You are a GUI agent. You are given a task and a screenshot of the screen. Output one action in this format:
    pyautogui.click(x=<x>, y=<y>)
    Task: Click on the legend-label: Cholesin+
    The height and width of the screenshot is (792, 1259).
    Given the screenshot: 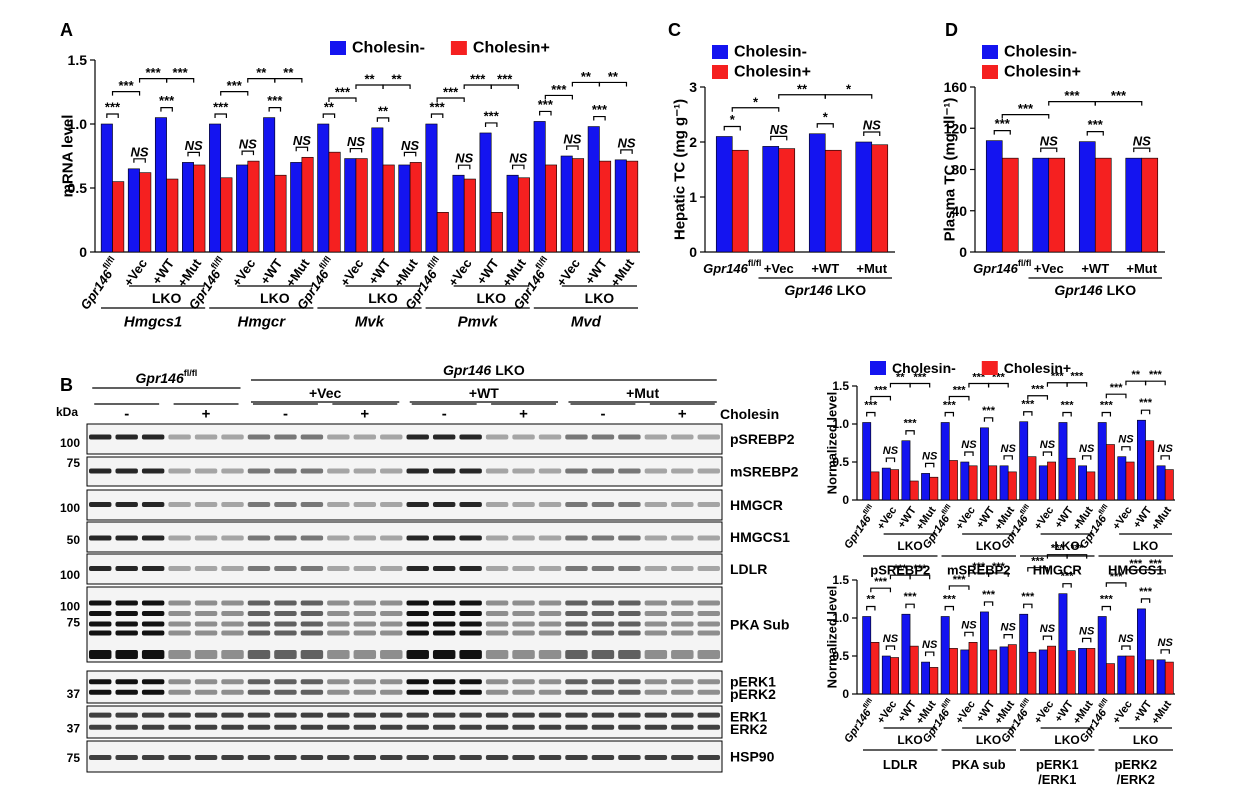 What is the action you would take?
    pyautogui.click(x=772, y=72)
    